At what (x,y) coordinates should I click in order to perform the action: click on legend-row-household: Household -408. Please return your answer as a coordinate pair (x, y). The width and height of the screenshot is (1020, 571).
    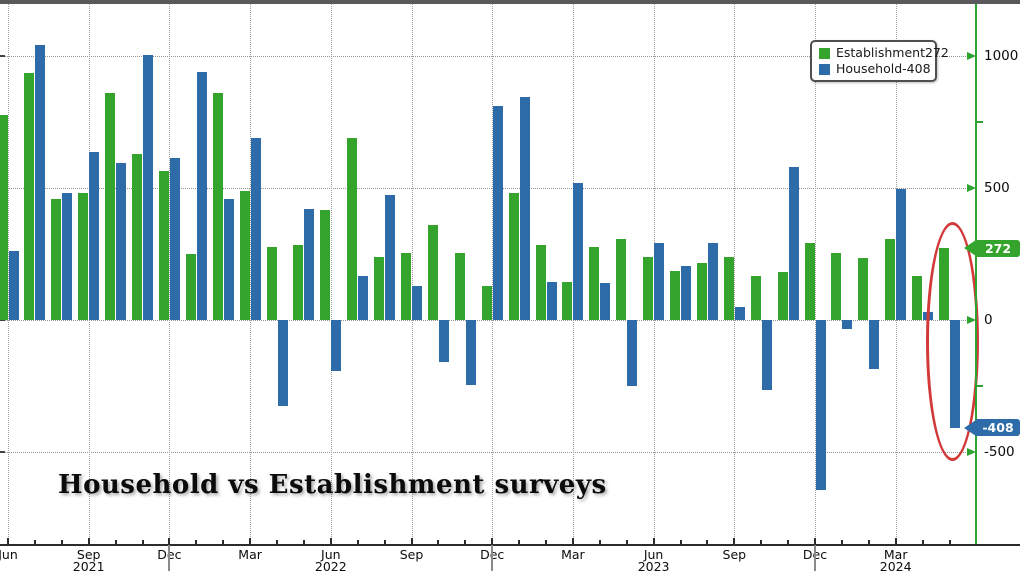
    Looking at the image, I should click on (875, 68).